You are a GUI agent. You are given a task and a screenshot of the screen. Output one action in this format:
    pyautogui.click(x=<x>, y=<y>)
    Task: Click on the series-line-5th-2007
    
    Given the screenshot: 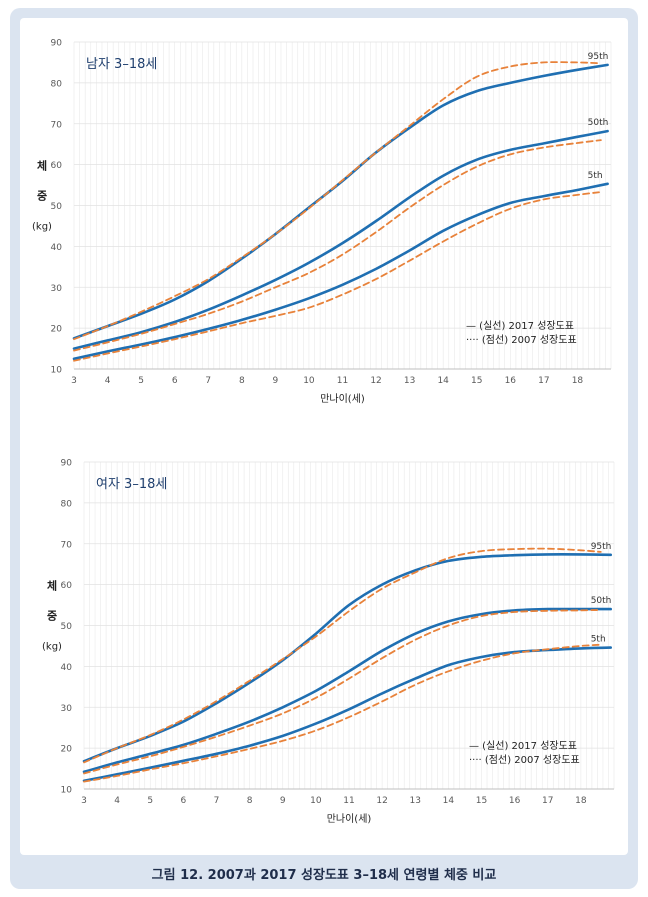 What is the action you would take?
    pyautogui.click(x=342, y=713)
    